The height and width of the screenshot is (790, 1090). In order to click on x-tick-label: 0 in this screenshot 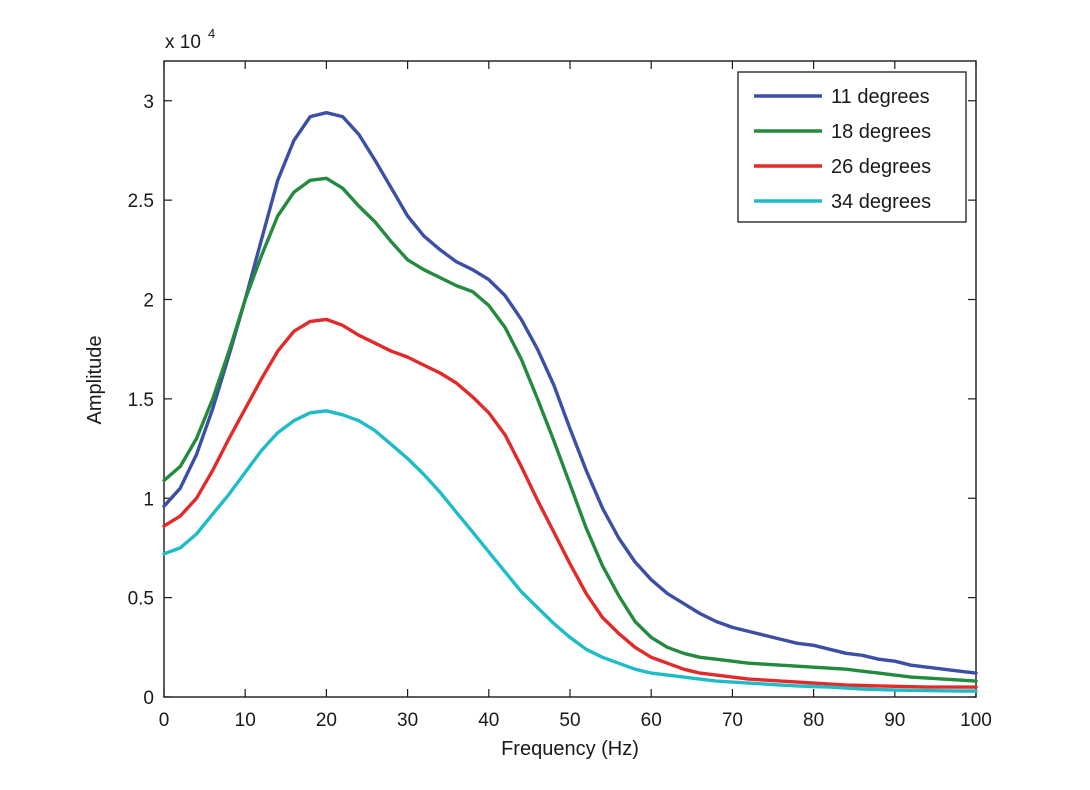, I will do `click(164, 720)`.